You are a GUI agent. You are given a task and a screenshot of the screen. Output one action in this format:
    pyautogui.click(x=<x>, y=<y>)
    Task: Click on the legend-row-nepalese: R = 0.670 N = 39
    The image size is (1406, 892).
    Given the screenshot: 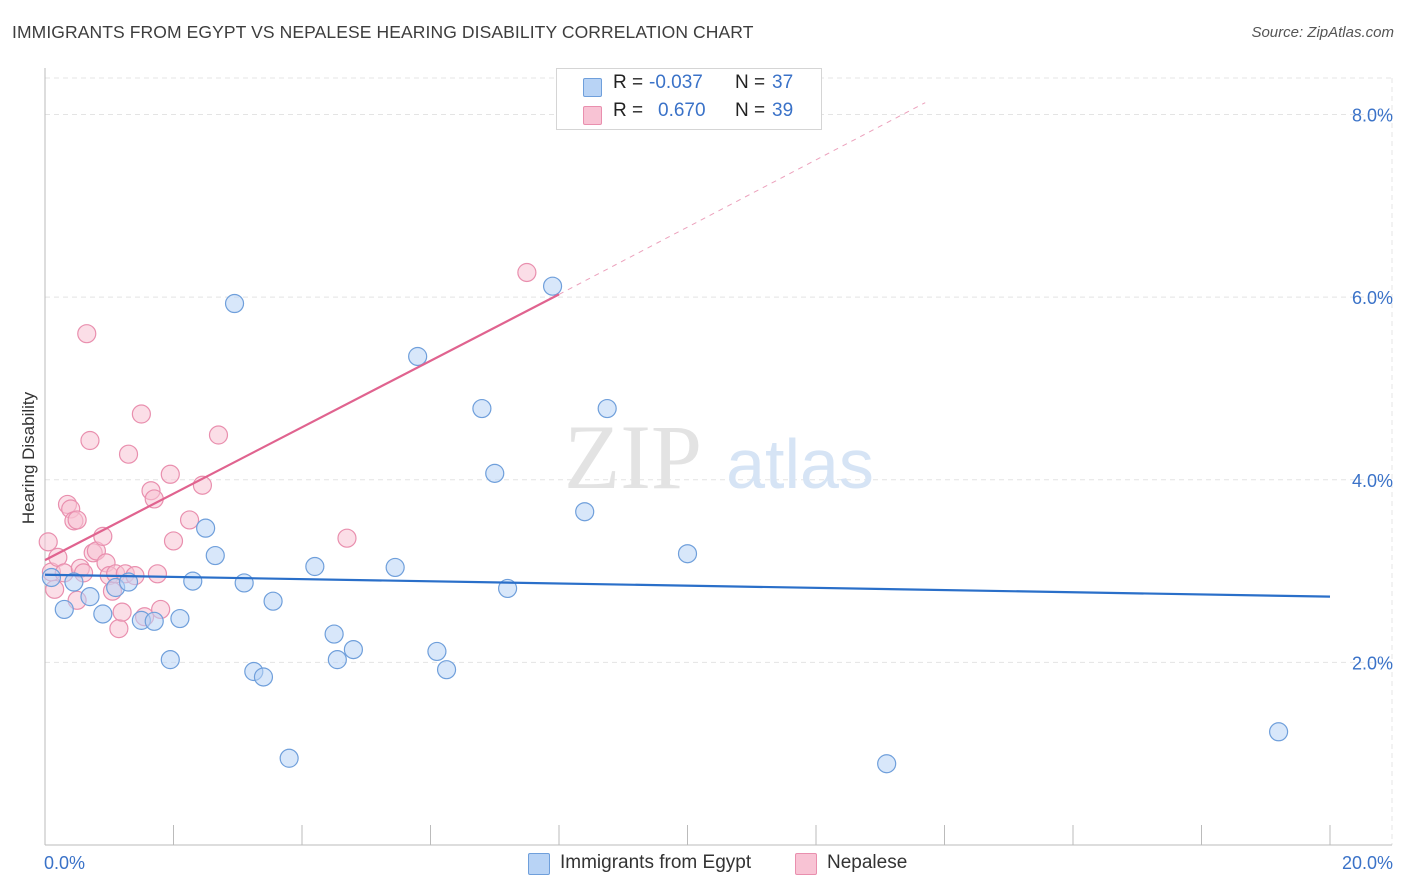 What is the action you would take?
    pyautogui.click(x=689, y=114)
    